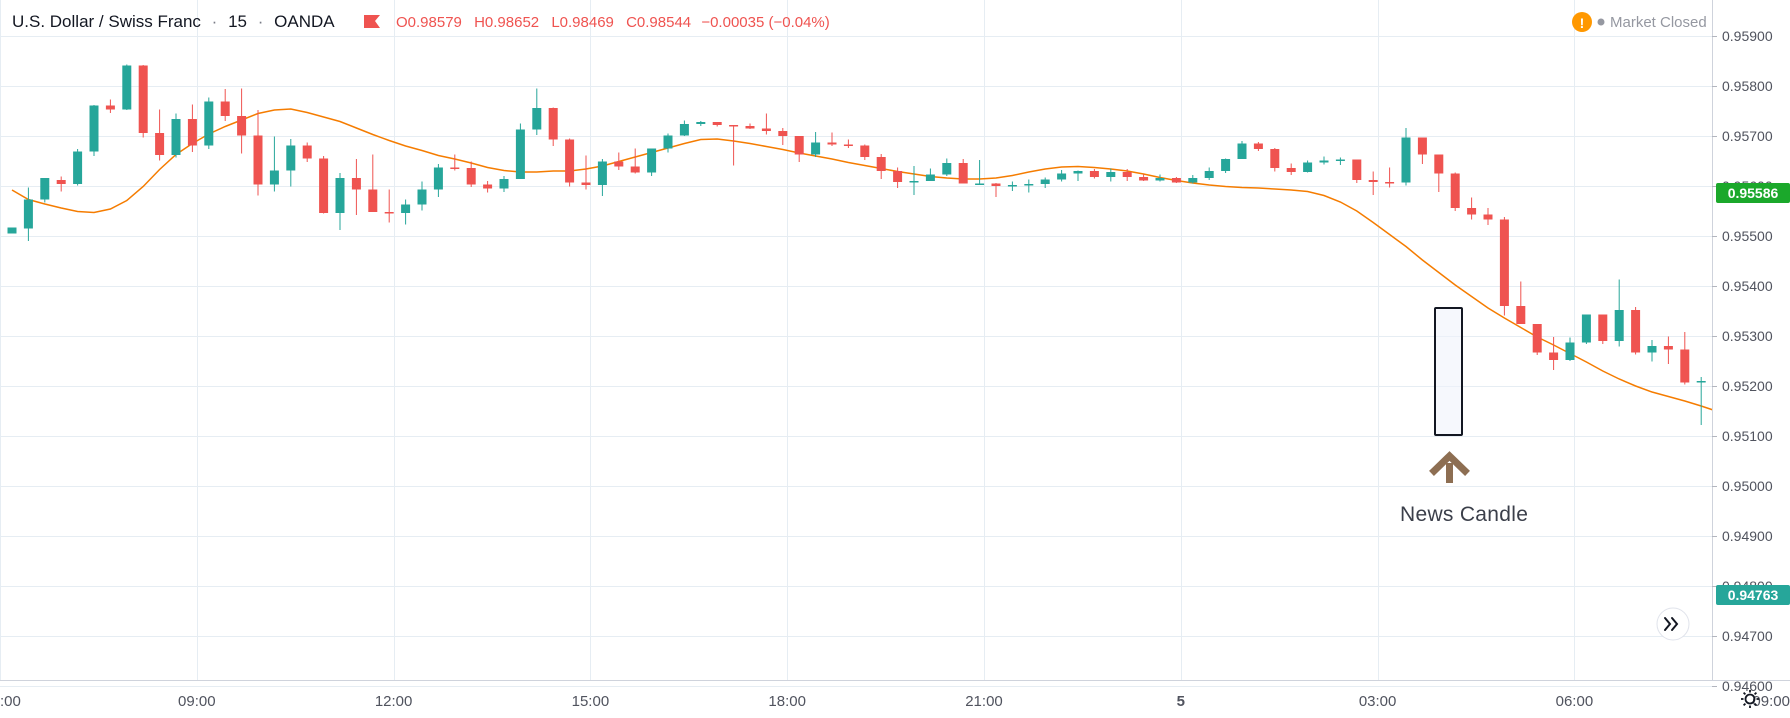 Image resolution: width=1790 pixels, height=718 pixels. Describe the element at coordinates (1639, 22) in the screenshot. I see `market-status: ! Market Closed` at that location.